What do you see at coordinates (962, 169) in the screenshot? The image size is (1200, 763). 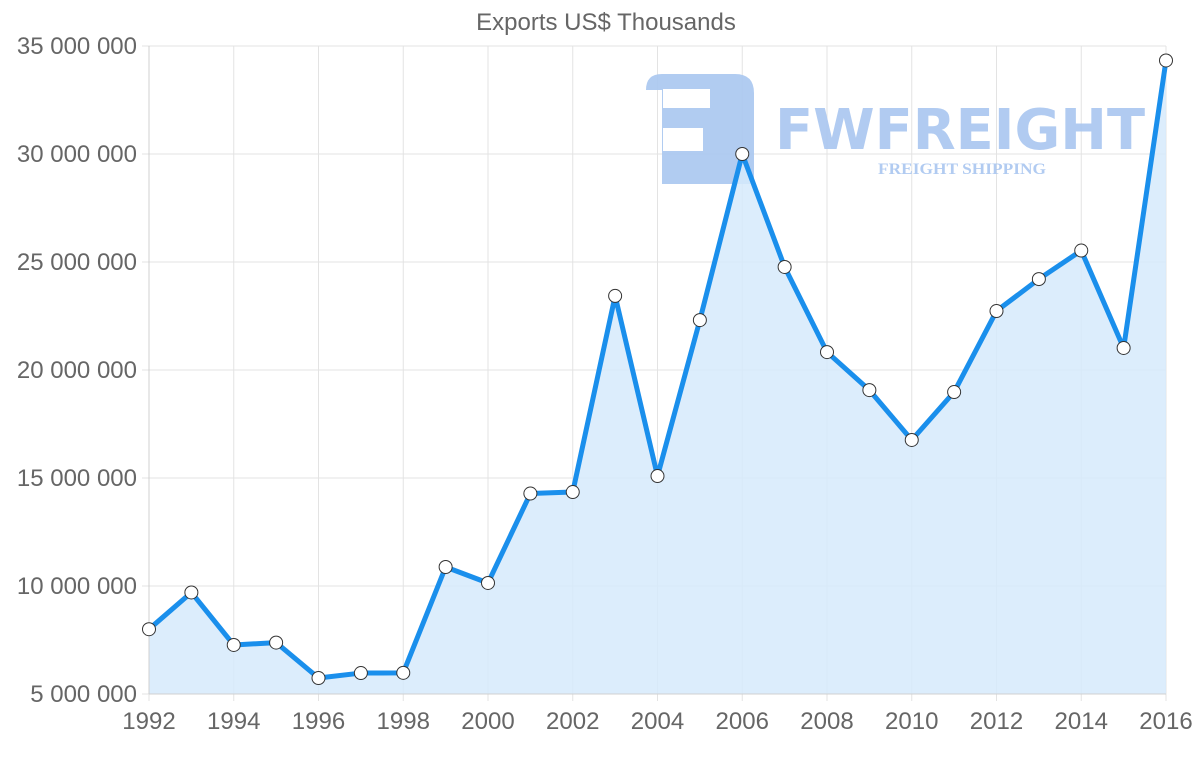 I see `watermark-tagline-text: FREIGHT SHIPPING` at bounding box center [962, 169].